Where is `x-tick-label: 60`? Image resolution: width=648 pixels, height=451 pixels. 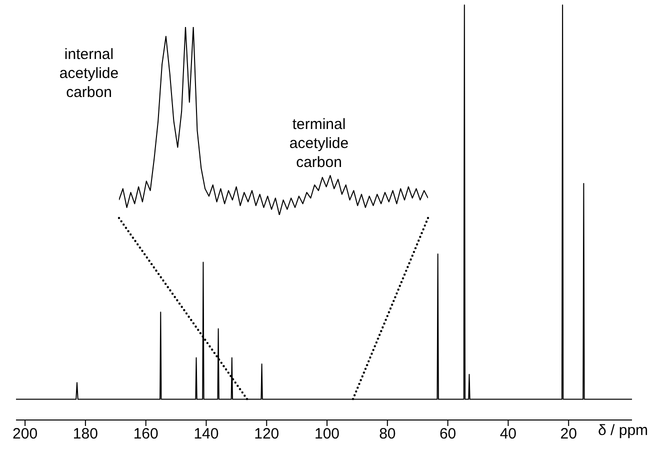 x-tick-label: 60 is located at coordinates (447, 434).